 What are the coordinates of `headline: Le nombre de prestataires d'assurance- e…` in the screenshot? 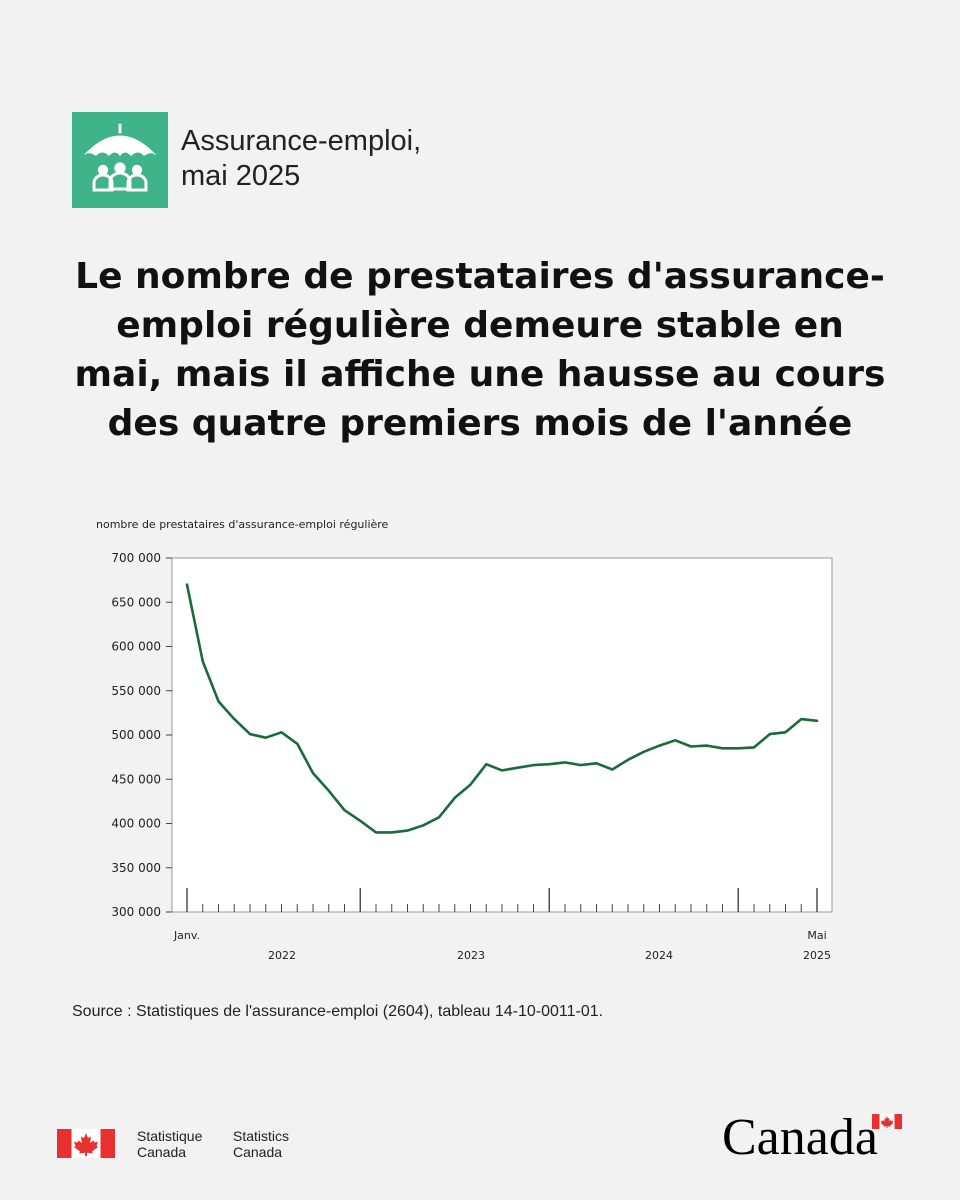 It's located at (480, 350).